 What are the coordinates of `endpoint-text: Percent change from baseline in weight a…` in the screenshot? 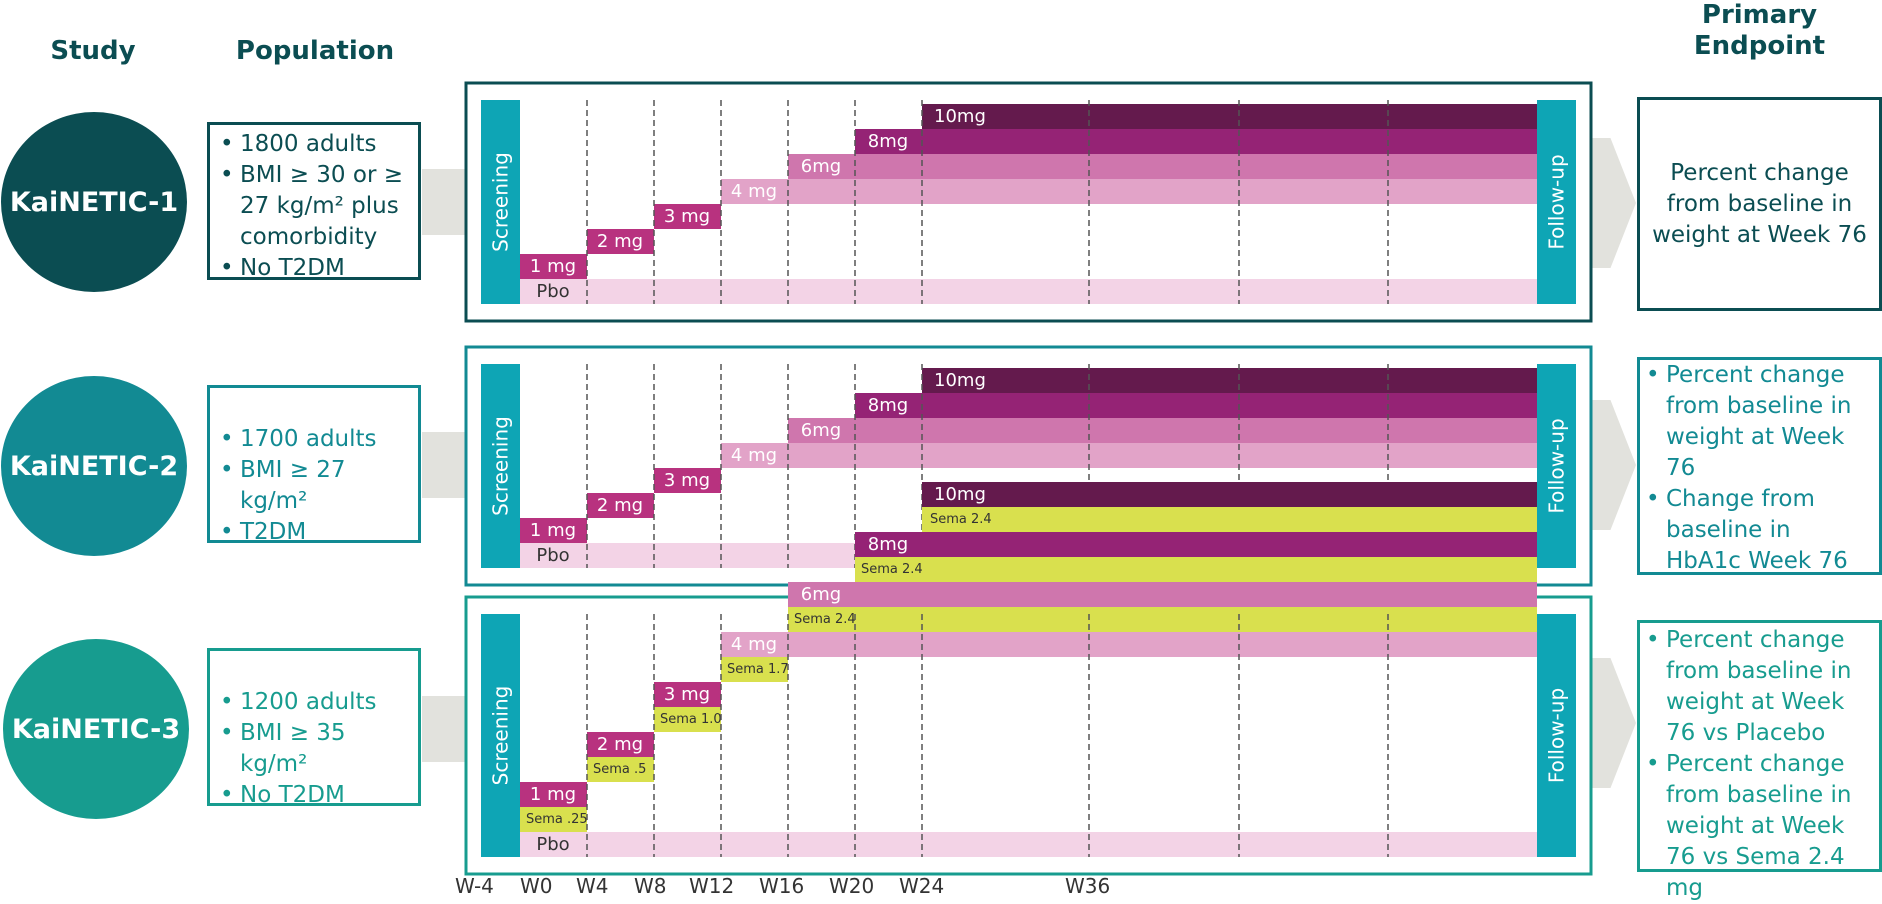 It's located at (1759, 203).